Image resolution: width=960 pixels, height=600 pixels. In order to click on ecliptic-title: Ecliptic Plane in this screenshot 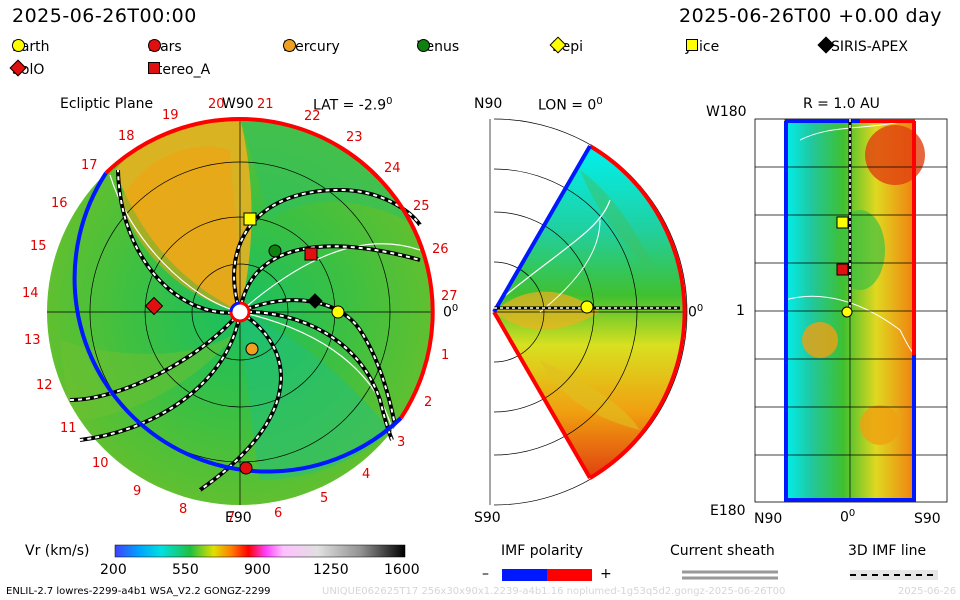, I will do `click(107, 104)`.